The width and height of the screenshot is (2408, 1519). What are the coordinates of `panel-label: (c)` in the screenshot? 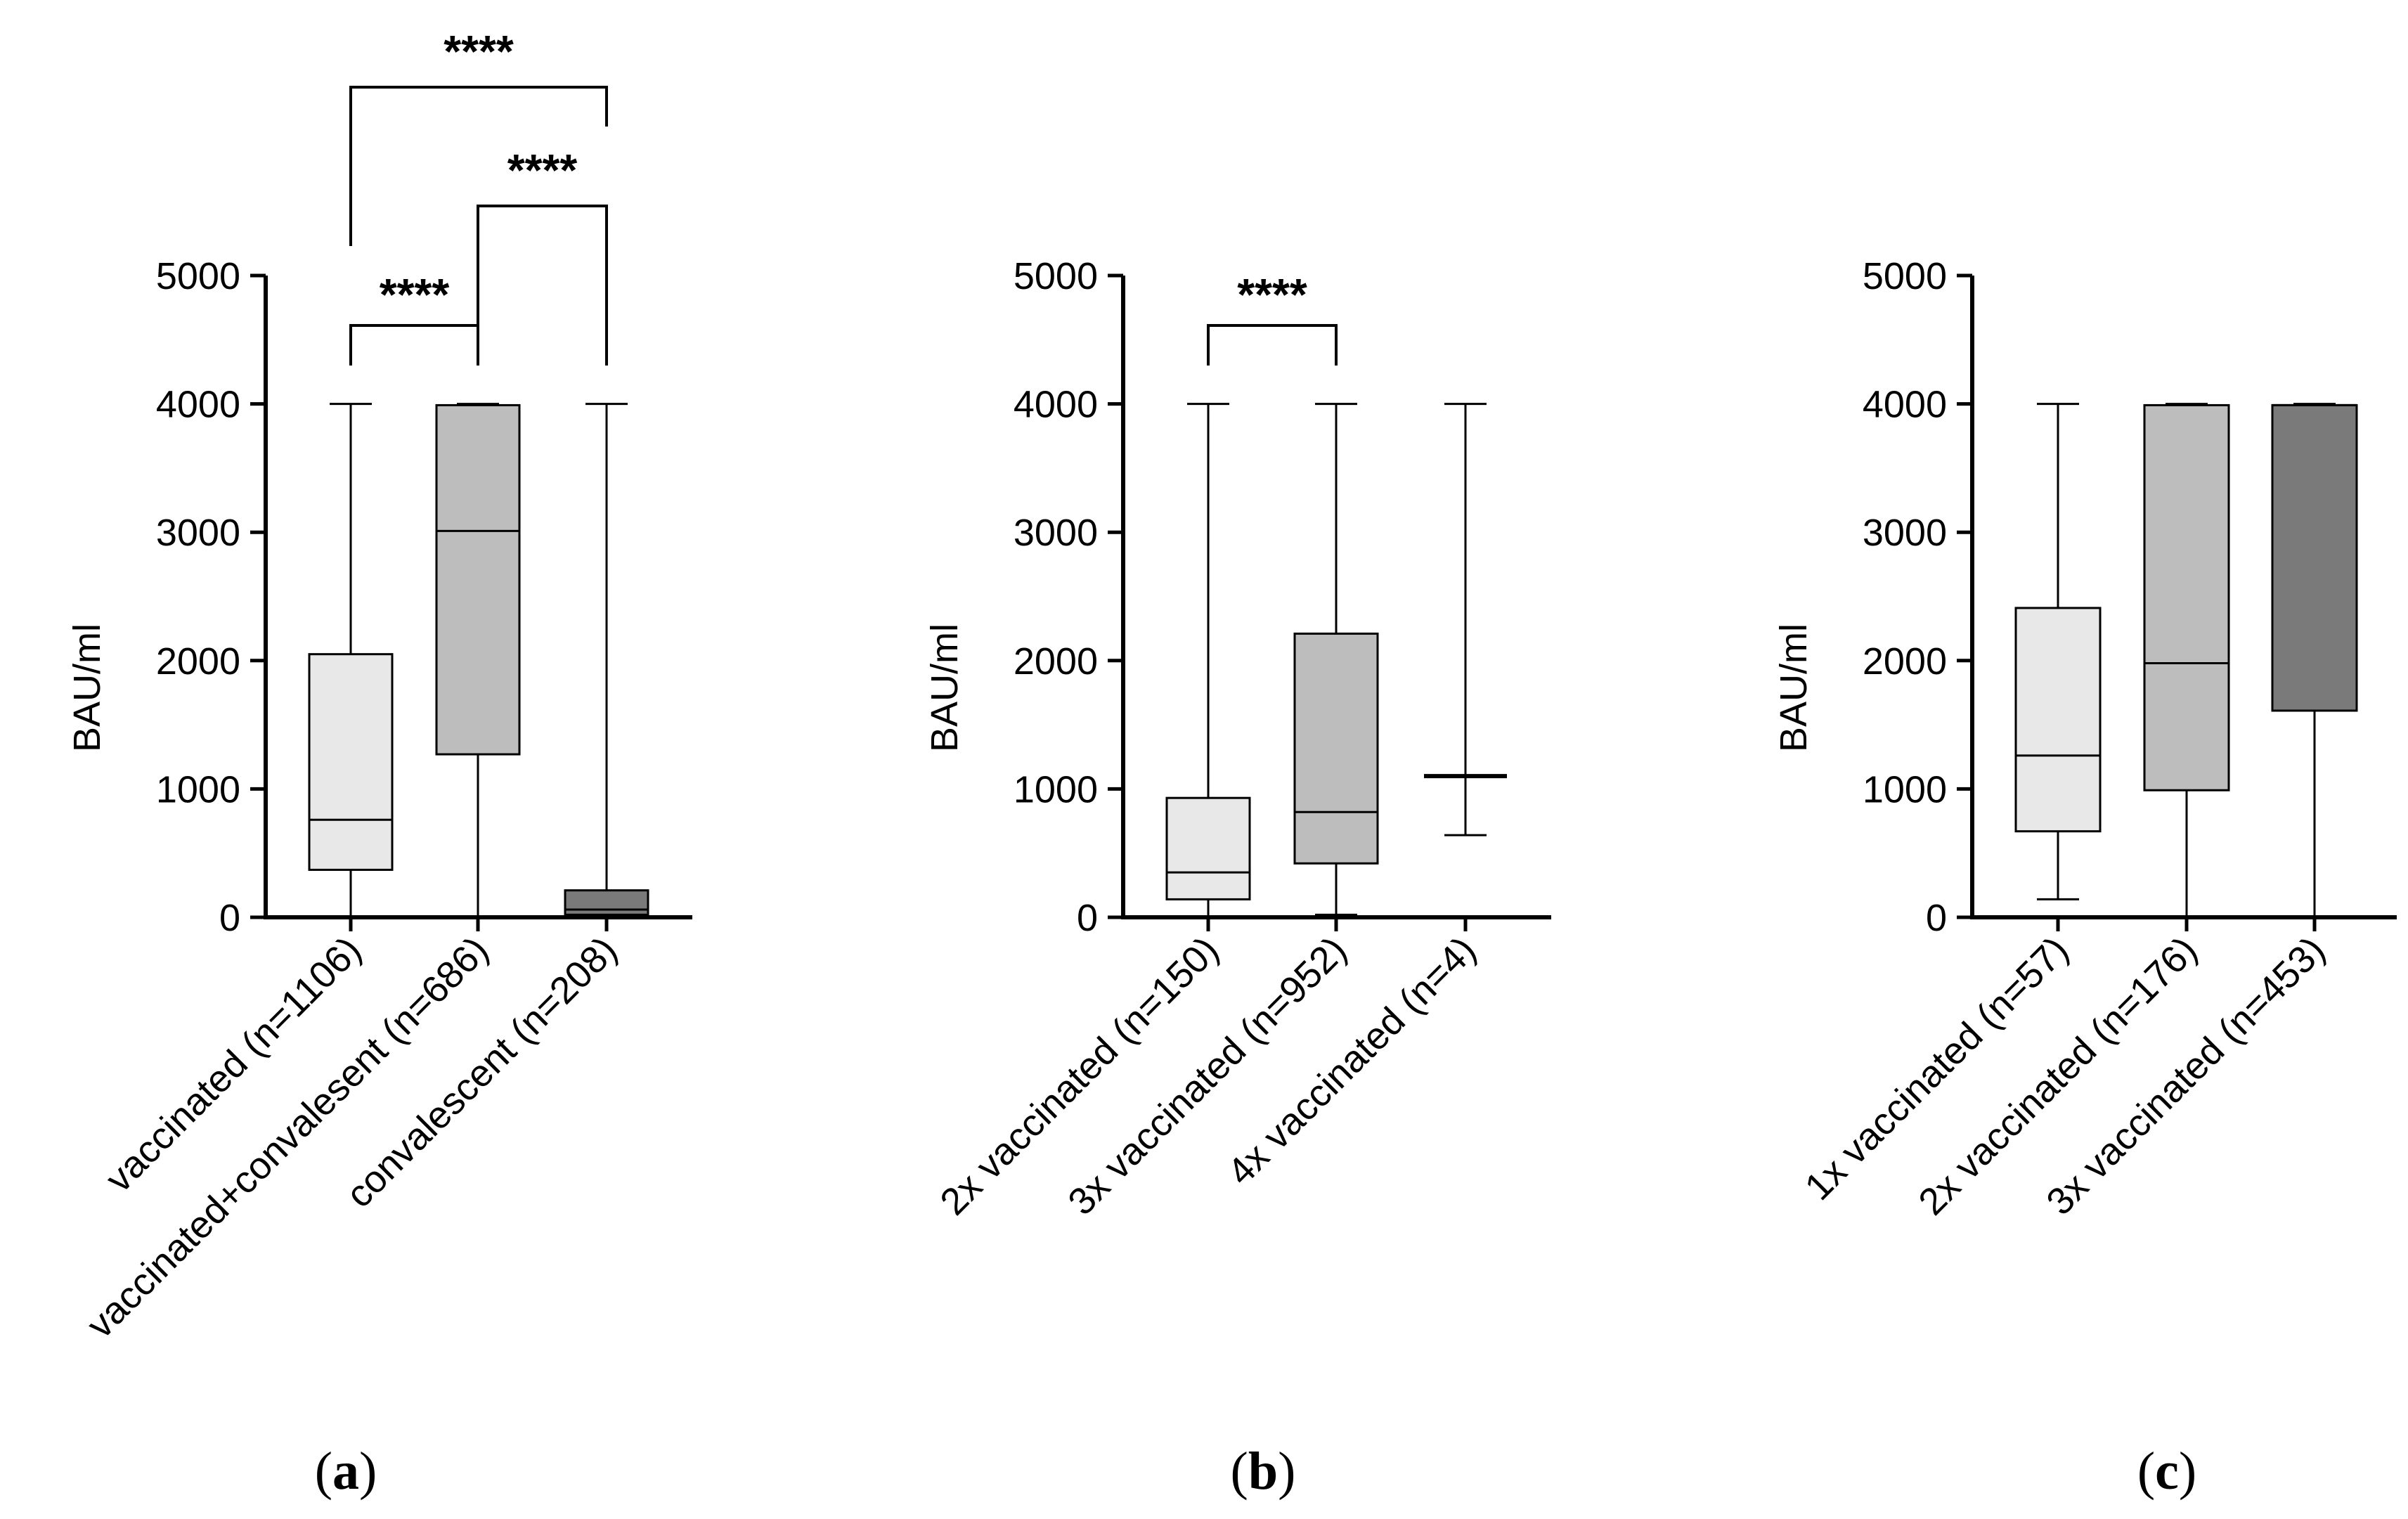 It's located at (2166, 1471).